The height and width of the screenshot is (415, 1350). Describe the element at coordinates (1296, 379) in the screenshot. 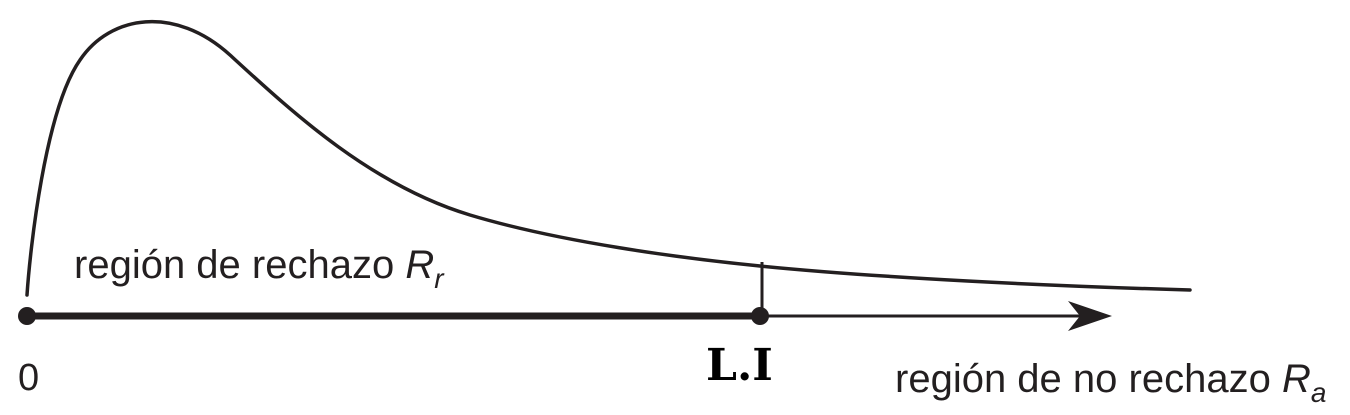

I see `non-rejection-region-symbol: R` at that location.